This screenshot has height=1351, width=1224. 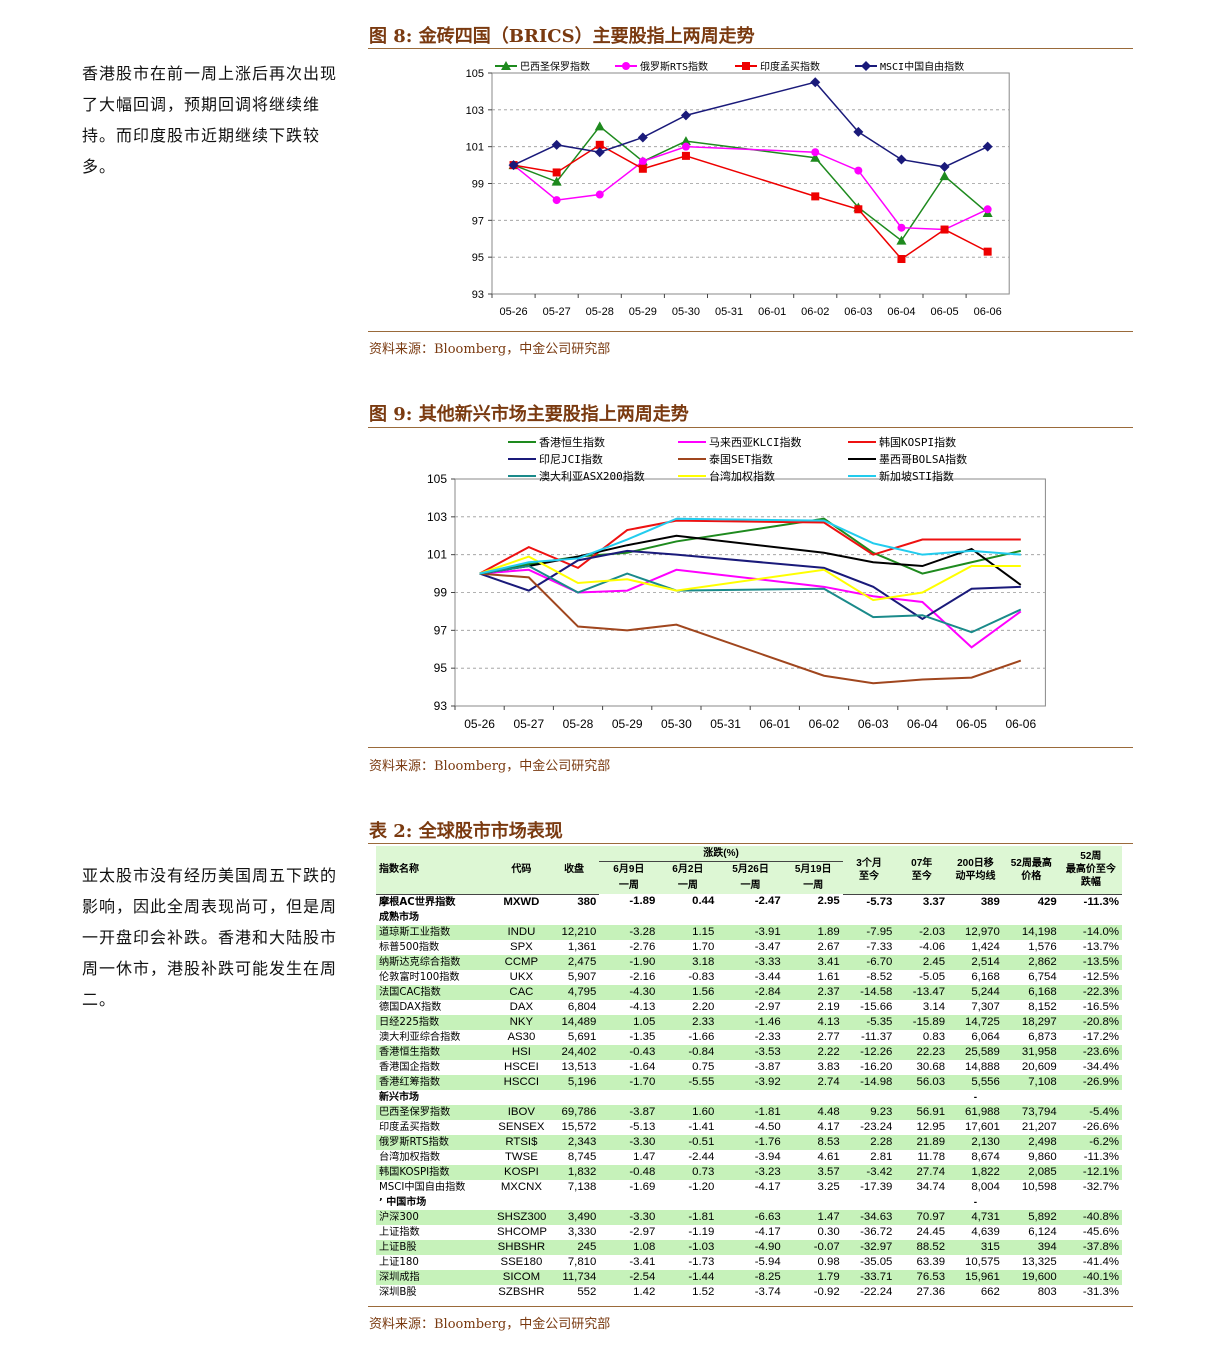 I want to click on table-cell: -2.76, so click(x=629, y=947).